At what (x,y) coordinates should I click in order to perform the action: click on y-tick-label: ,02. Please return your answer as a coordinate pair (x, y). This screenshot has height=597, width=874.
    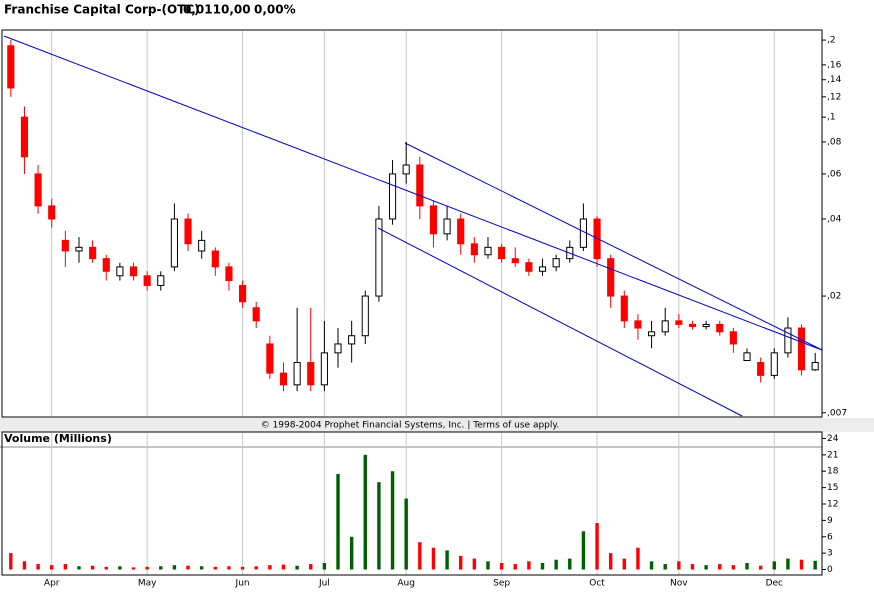
    Looking at the image, I should click on (834, 297).